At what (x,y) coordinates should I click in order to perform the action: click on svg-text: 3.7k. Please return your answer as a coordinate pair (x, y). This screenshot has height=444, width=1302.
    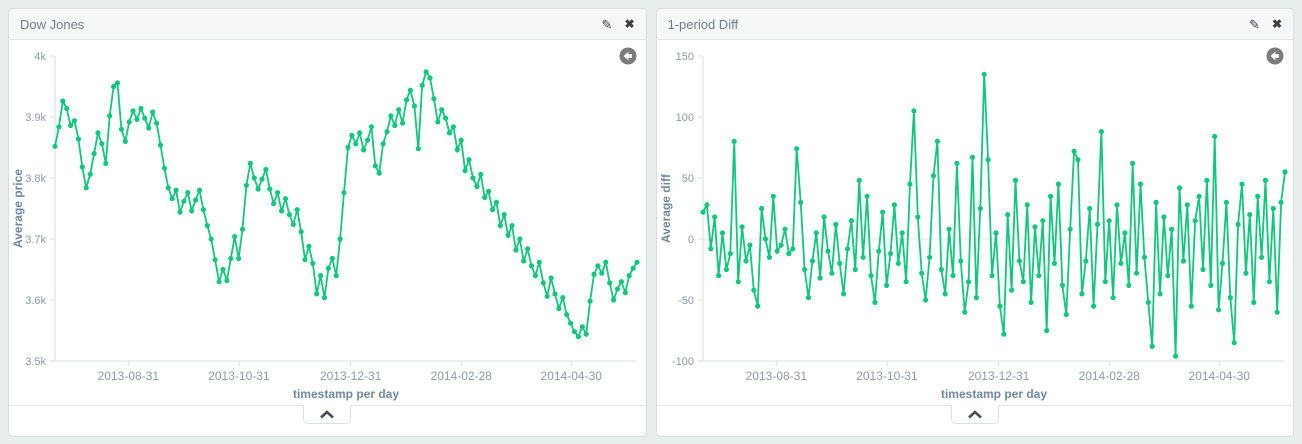
    Looking at the image, I should click on (35, 240).